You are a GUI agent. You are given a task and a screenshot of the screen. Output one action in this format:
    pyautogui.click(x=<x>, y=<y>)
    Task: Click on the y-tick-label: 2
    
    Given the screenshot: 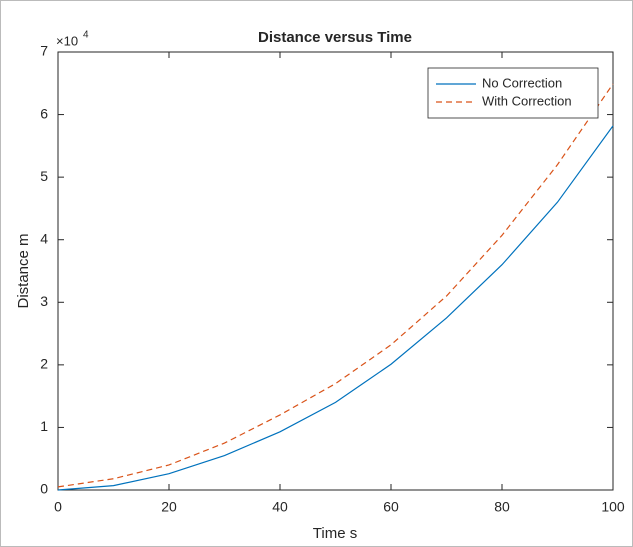 What is the action you would take?
    pyautogui.click(x=44, y=364)
    